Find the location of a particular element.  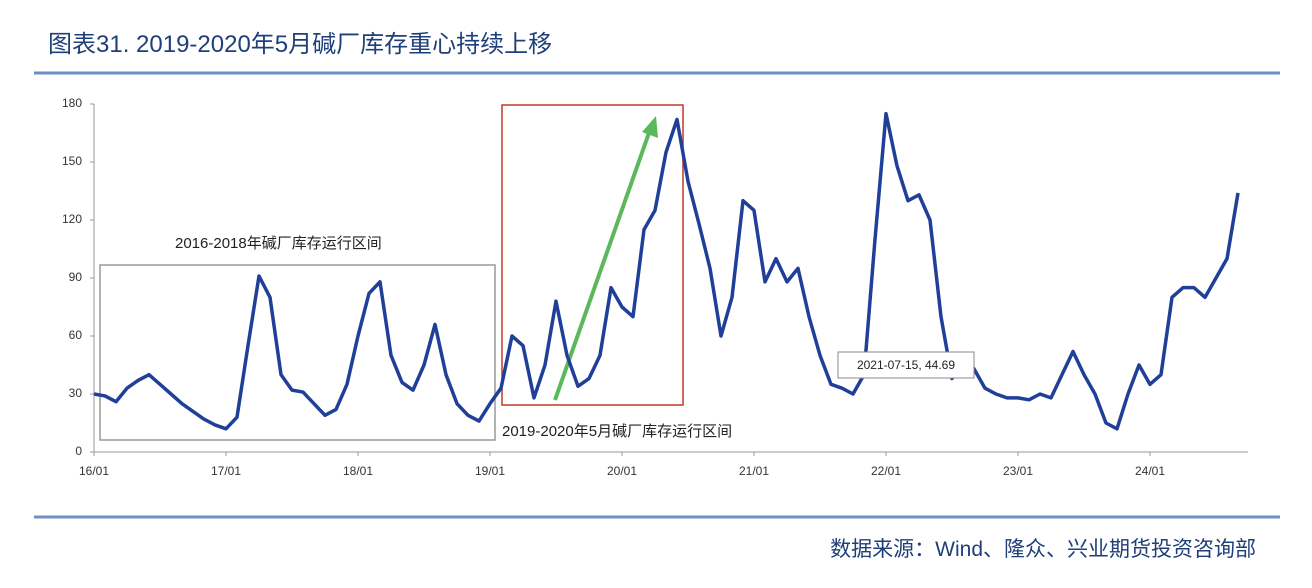

y-tick-label: 150 is located at coordinates (72, 161).